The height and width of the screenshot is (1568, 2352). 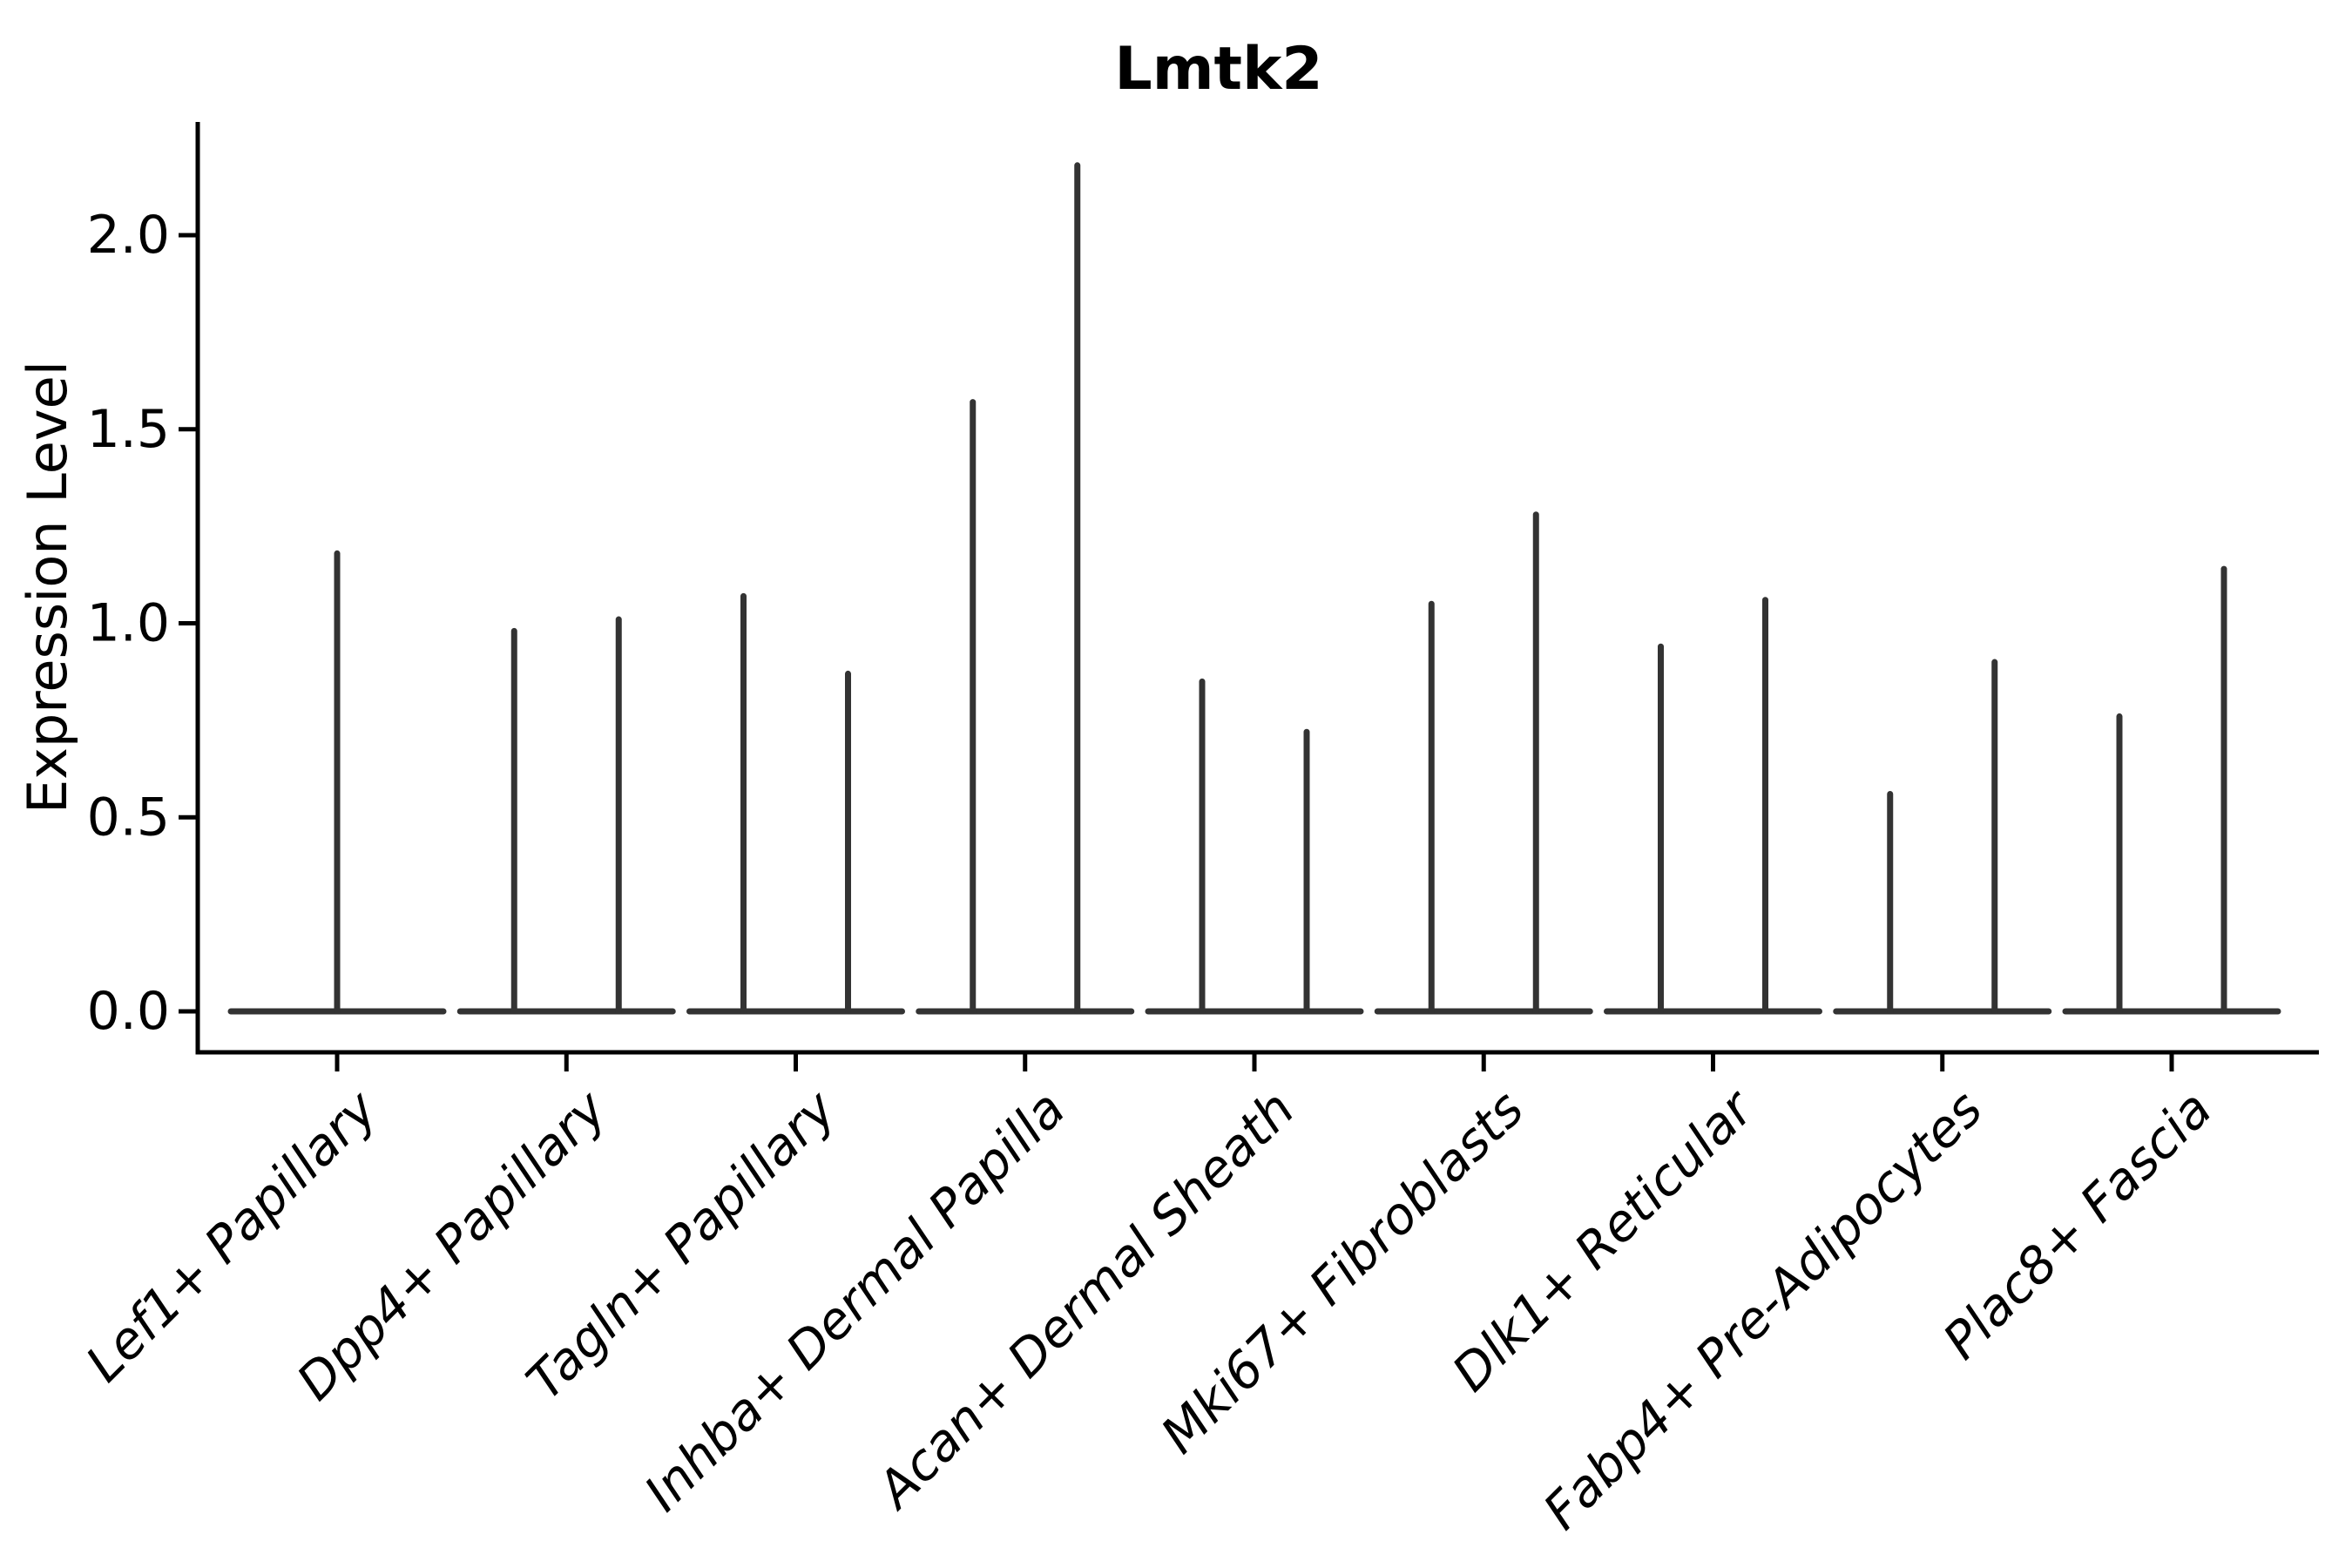 I want to click on y-tick-label: 1.0, so click(x=129, y=623).